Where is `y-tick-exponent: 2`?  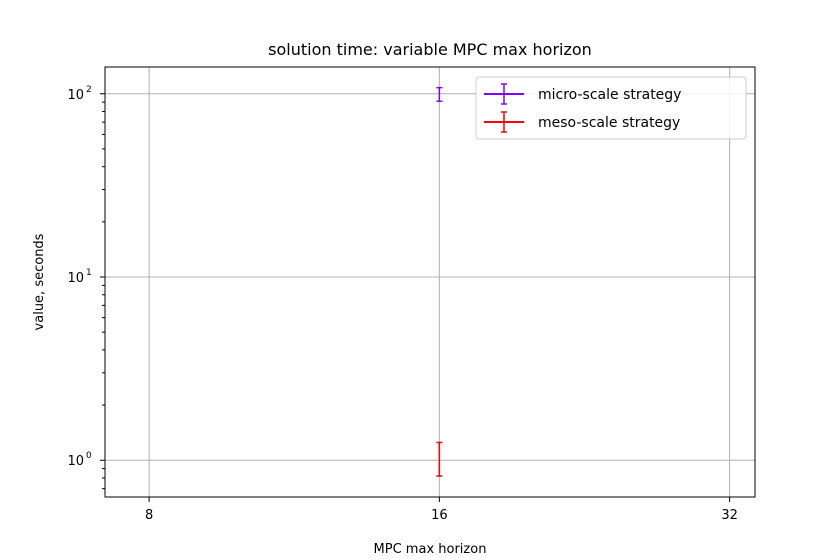
y-tick-exponent: 2 is located at coordinates (89, 90).